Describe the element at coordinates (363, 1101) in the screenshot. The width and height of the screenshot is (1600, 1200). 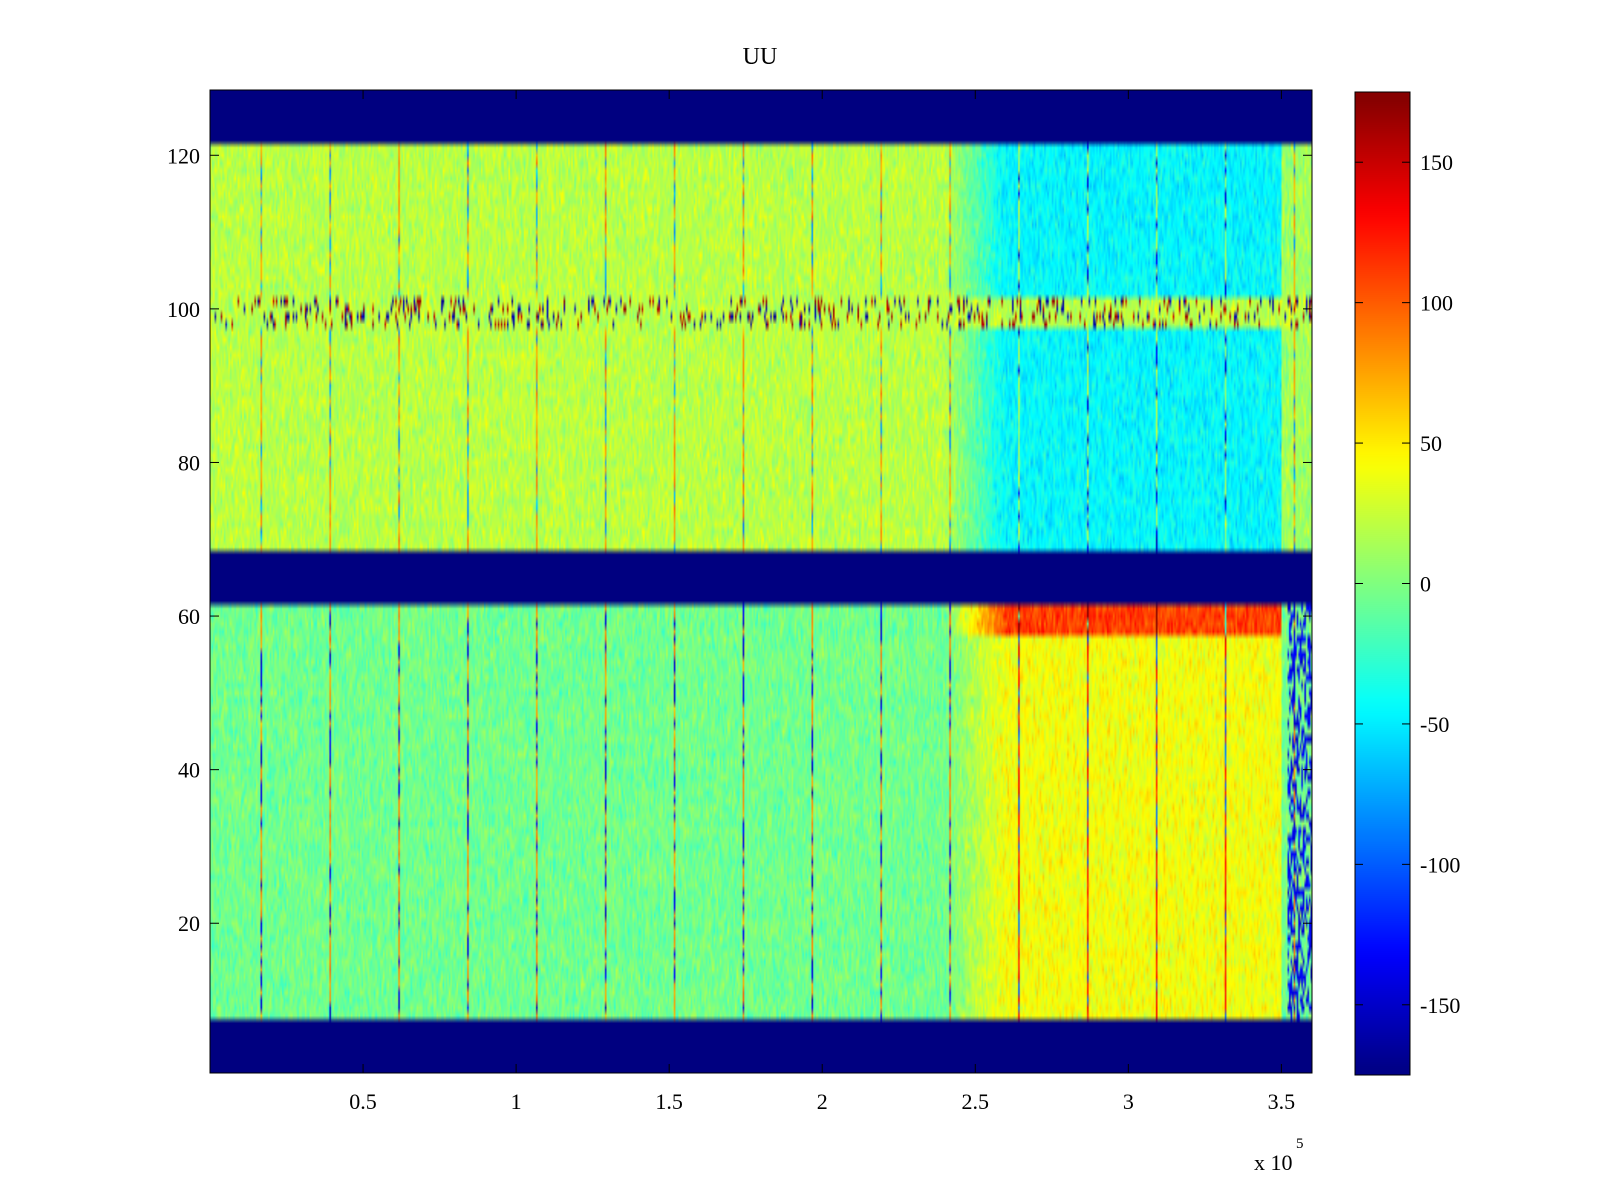
I see `x-tick-label: 0.5` at that location.